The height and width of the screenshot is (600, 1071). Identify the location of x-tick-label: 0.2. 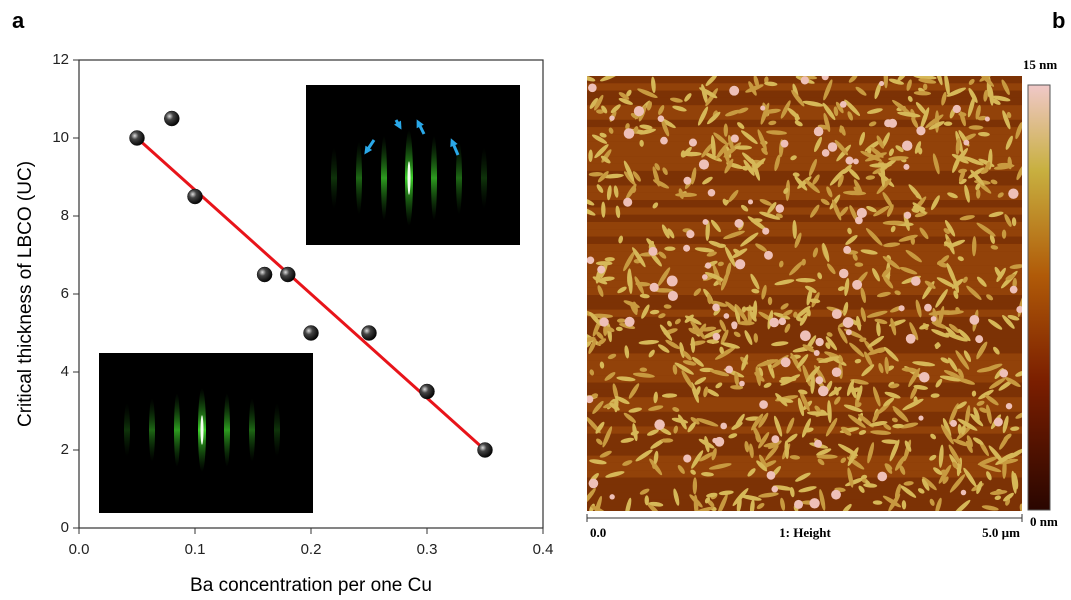
(311, 549).